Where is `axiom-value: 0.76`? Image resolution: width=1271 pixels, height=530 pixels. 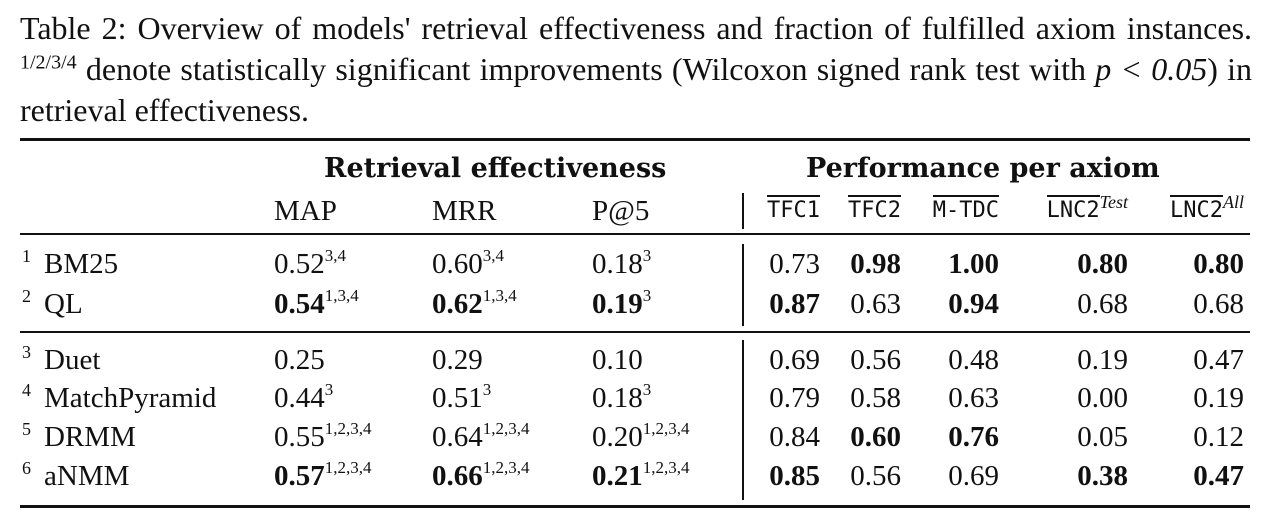
axiom-value: 0.76 is located at coordinates (973, 437).